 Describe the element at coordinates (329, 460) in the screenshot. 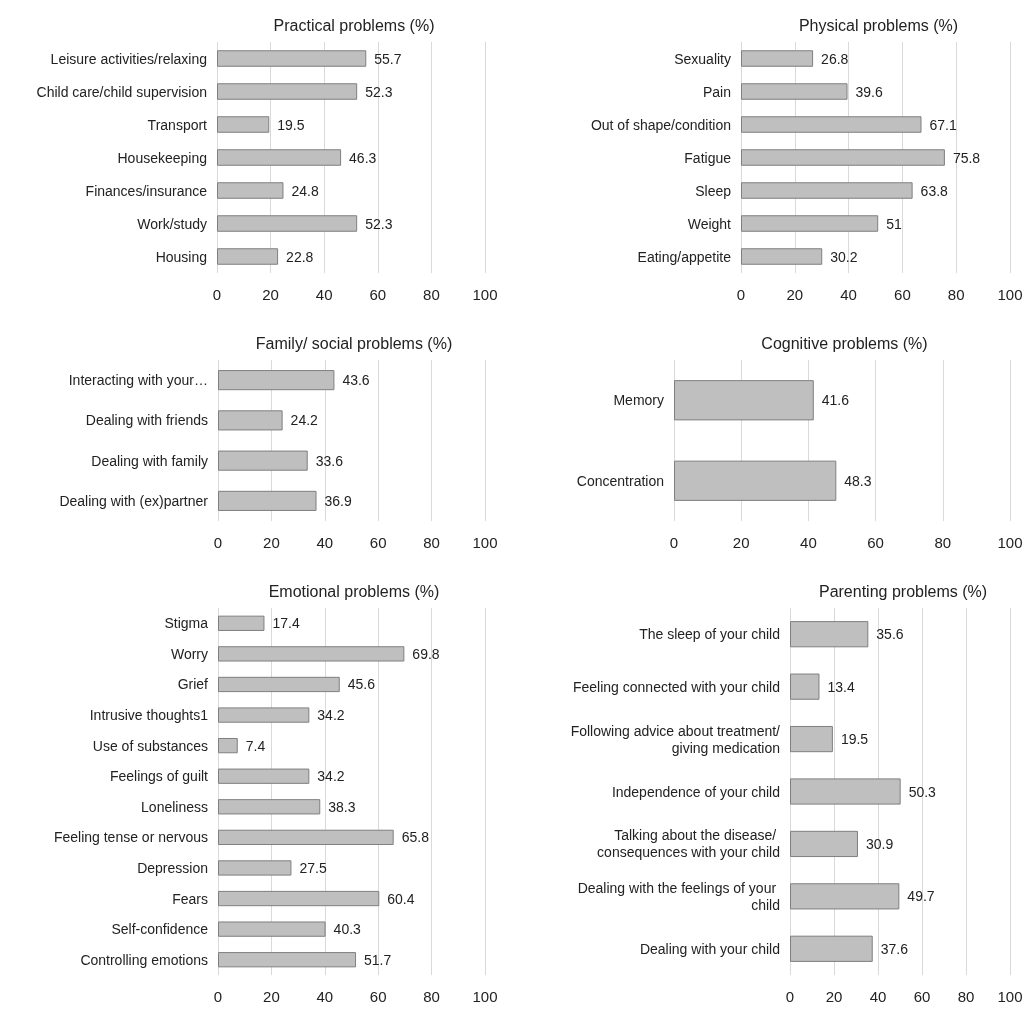

I see `data-label: 33.6` at that location.